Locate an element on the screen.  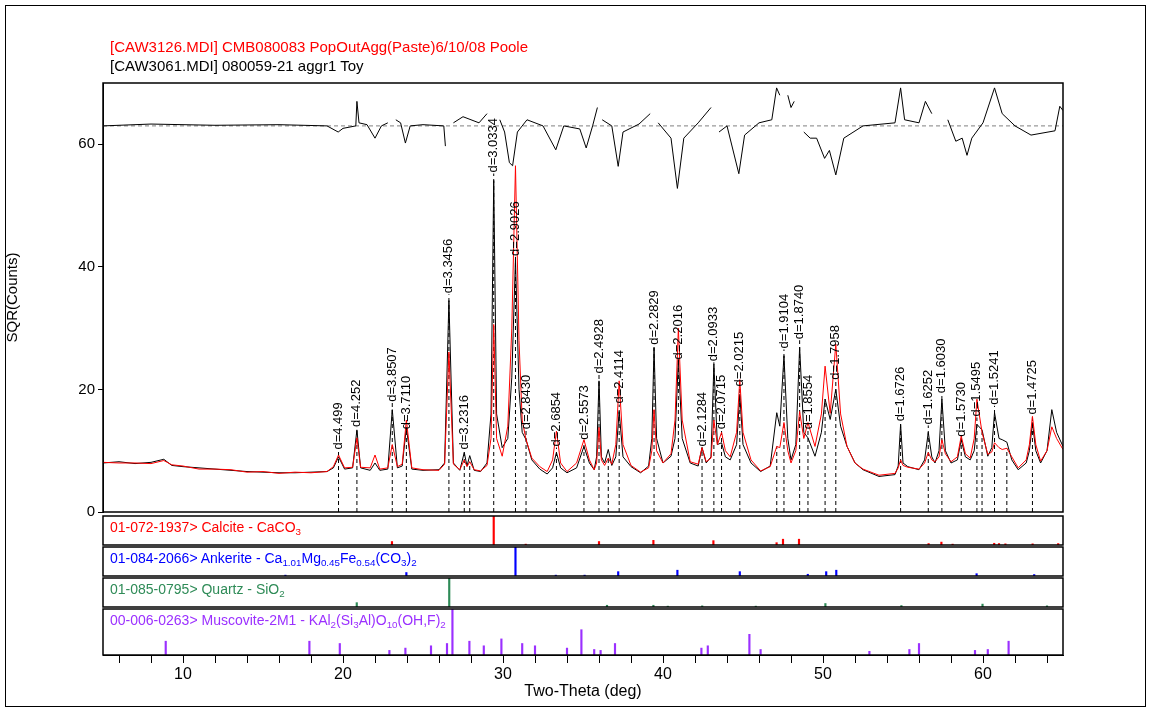
annotation: d=3.8507 is located at coordinates (391, 374).